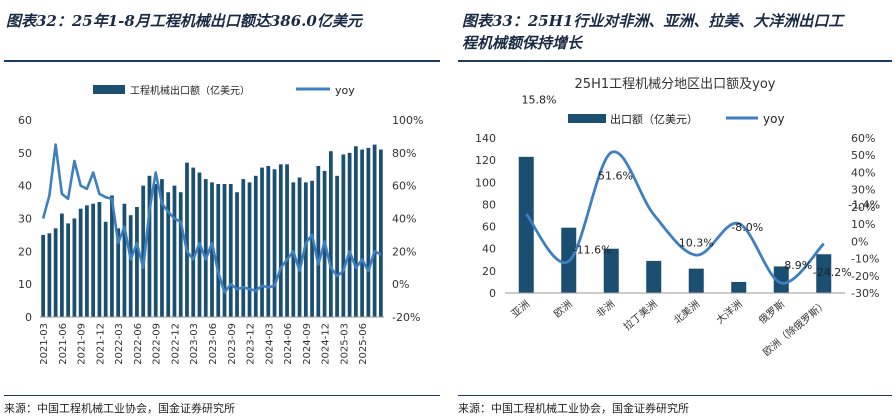 This screenshot has width=895, height=418. I want to click on right-y-tick-label: -30%, so click(865, 293).